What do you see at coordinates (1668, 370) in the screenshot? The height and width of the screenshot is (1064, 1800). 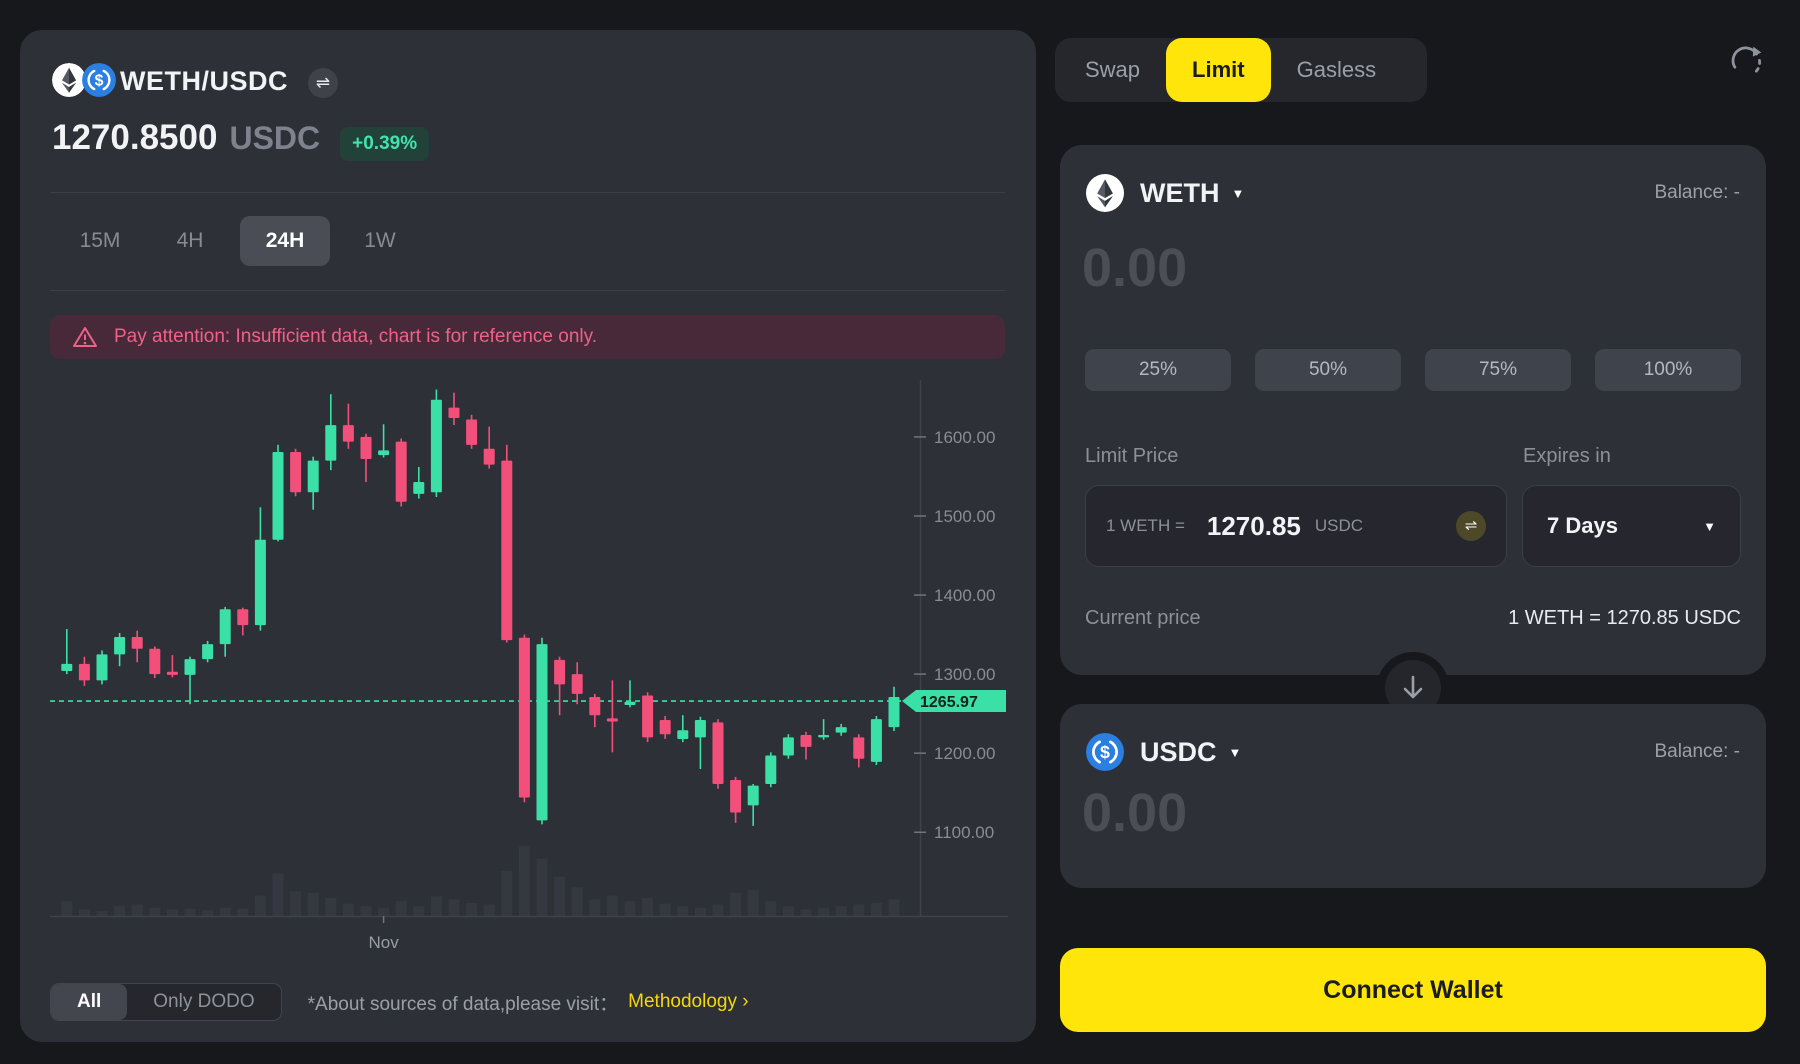 I see `percent-100-button: 100%` at bounding box center [1668, 370].